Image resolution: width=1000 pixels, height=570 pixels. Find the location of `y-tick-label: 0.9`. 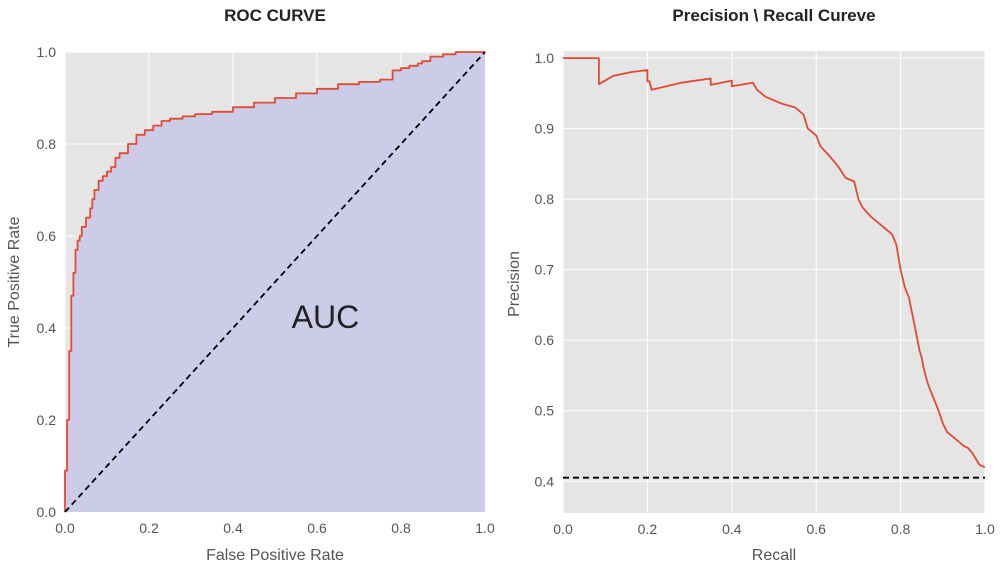

y-tick-label: 0.9 is located at coordinates (545, 129).